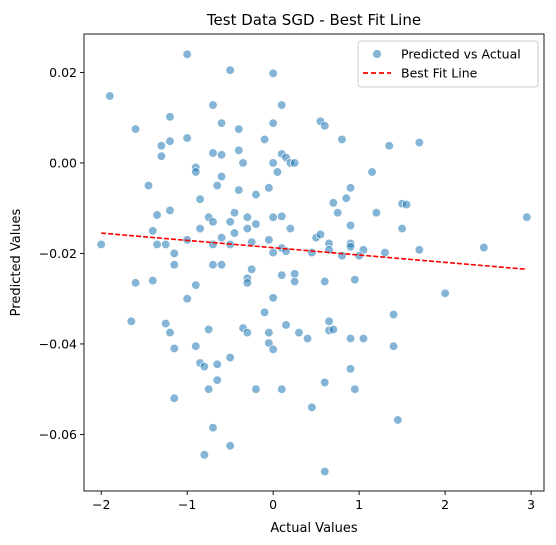 The width and height of the screenshot is (556, 545). I want to click on x-axis: −2 −1 0 1 2 3, so click(313, 501).